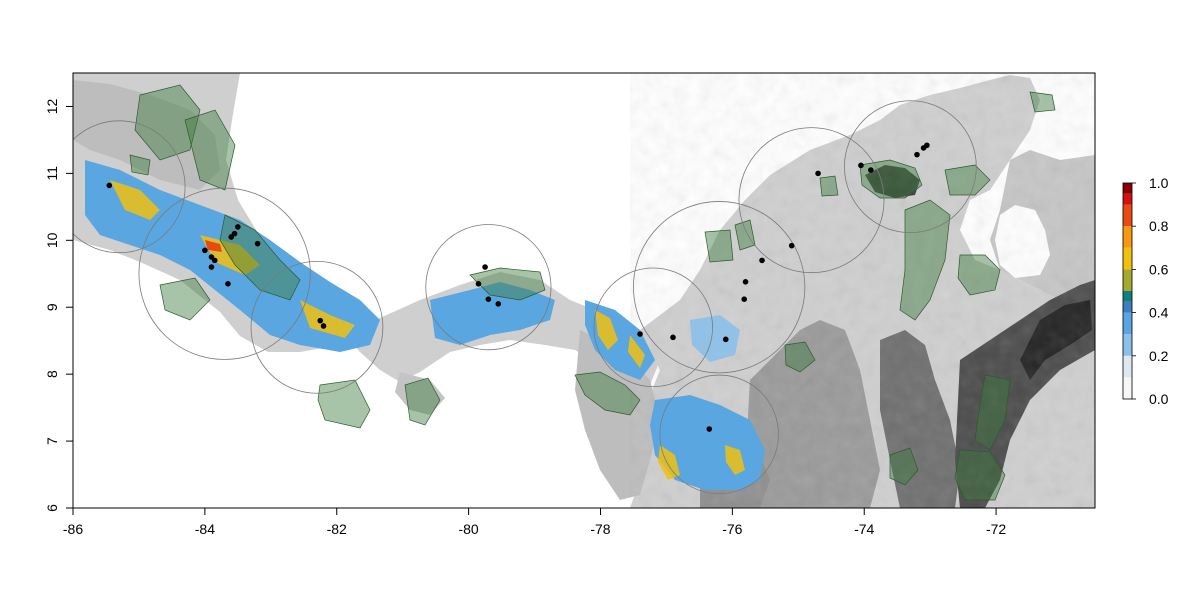 The height and width of the screenshot is (600, 1200). What do you see at coordinates (1159, 226) in the screenshot?
I see `legend-tick-label: 0.8` at bounding box center [1159, 226].